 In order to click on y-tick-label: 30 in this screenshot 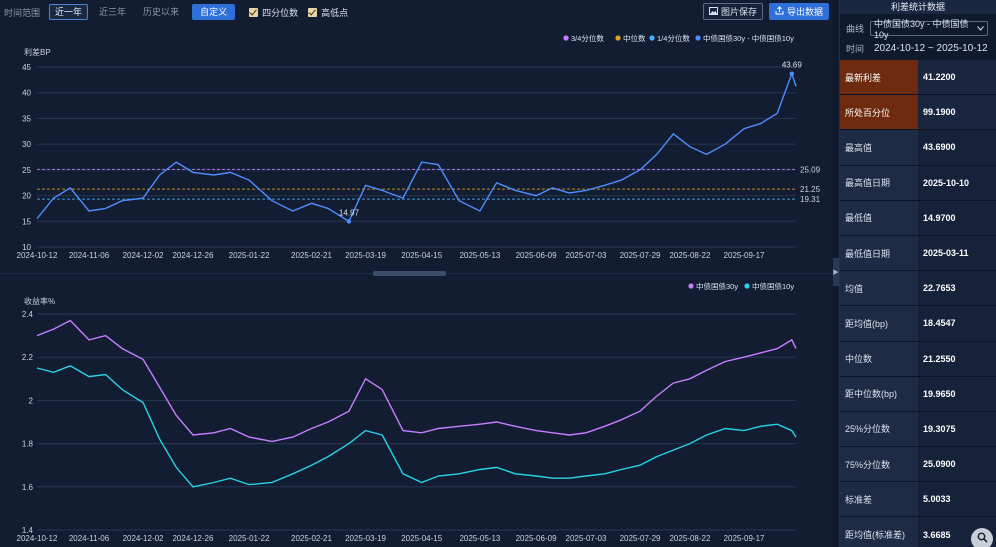, I will do `click(26, 144)`.